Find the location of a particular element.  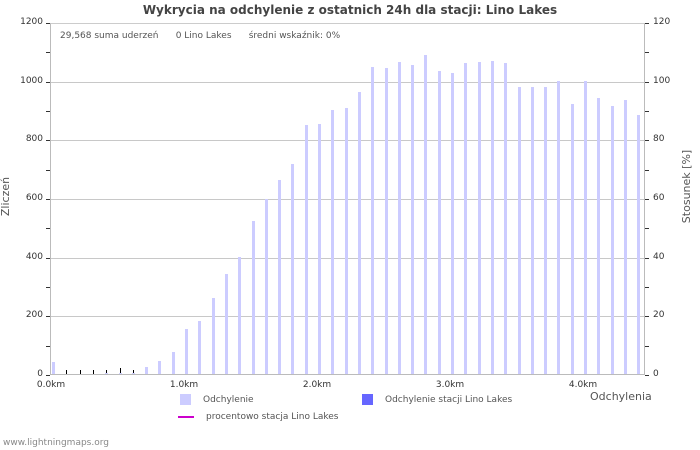

legend-swatch-dark is located at coordinates (367, 399).